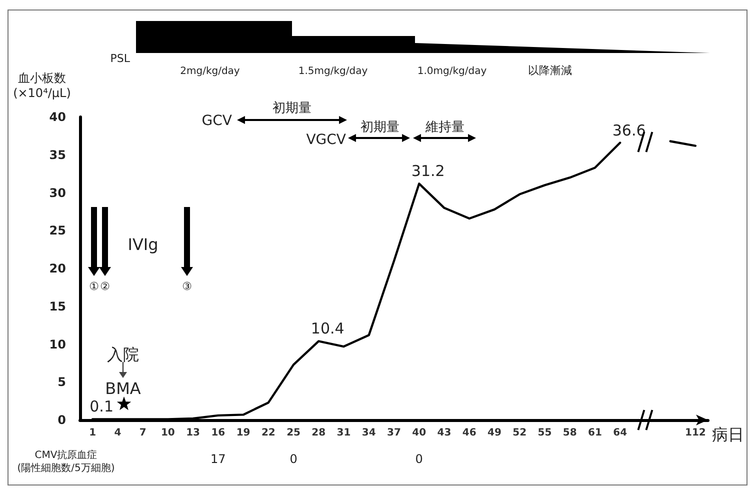 The width and height of the screenshot is (755, 493). What do you see at coordinates (452, 71) in the screenshot?
I see `text: 1.0mg/kg/day` at bounding box center [452, 71].